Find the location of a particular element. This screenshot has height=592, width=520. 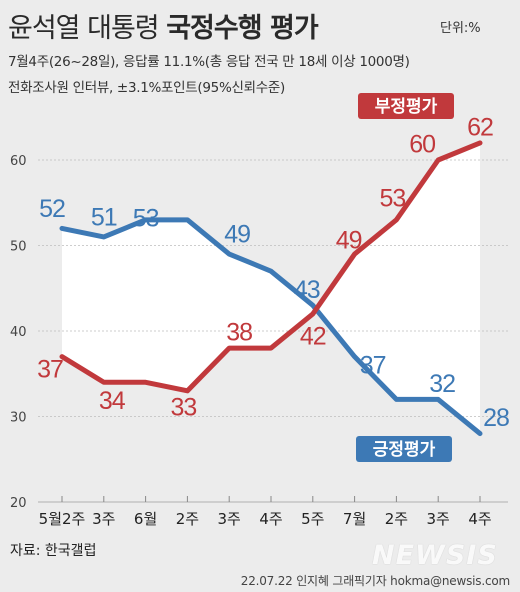

unit-label: 단위:% is located at coordinates (460, 28).